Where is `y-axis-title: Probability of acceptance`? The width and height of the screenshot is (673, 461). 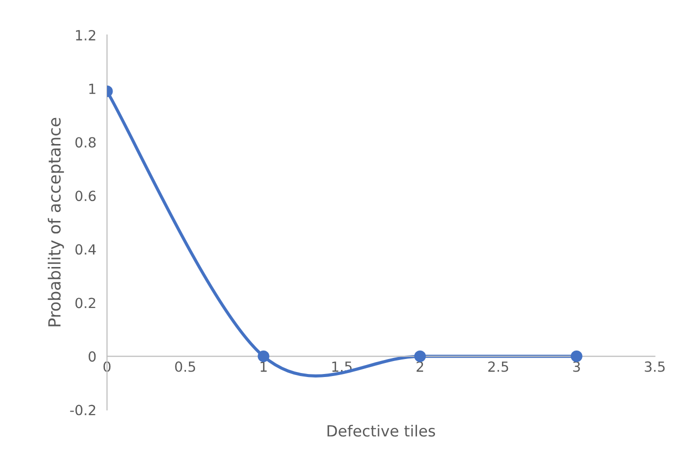
y-axis-title: Probability of acceptance is located at coordinates (56, 222).